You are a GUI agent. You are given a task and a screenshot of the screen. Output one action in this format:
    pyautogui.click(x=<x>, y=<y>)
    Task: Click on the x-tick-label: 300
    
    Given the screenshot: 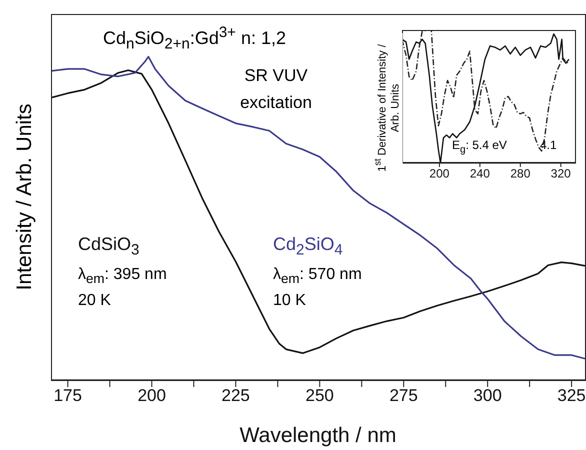 What is the action you would take?
    pyautogui.click(x=487, y=396)
    